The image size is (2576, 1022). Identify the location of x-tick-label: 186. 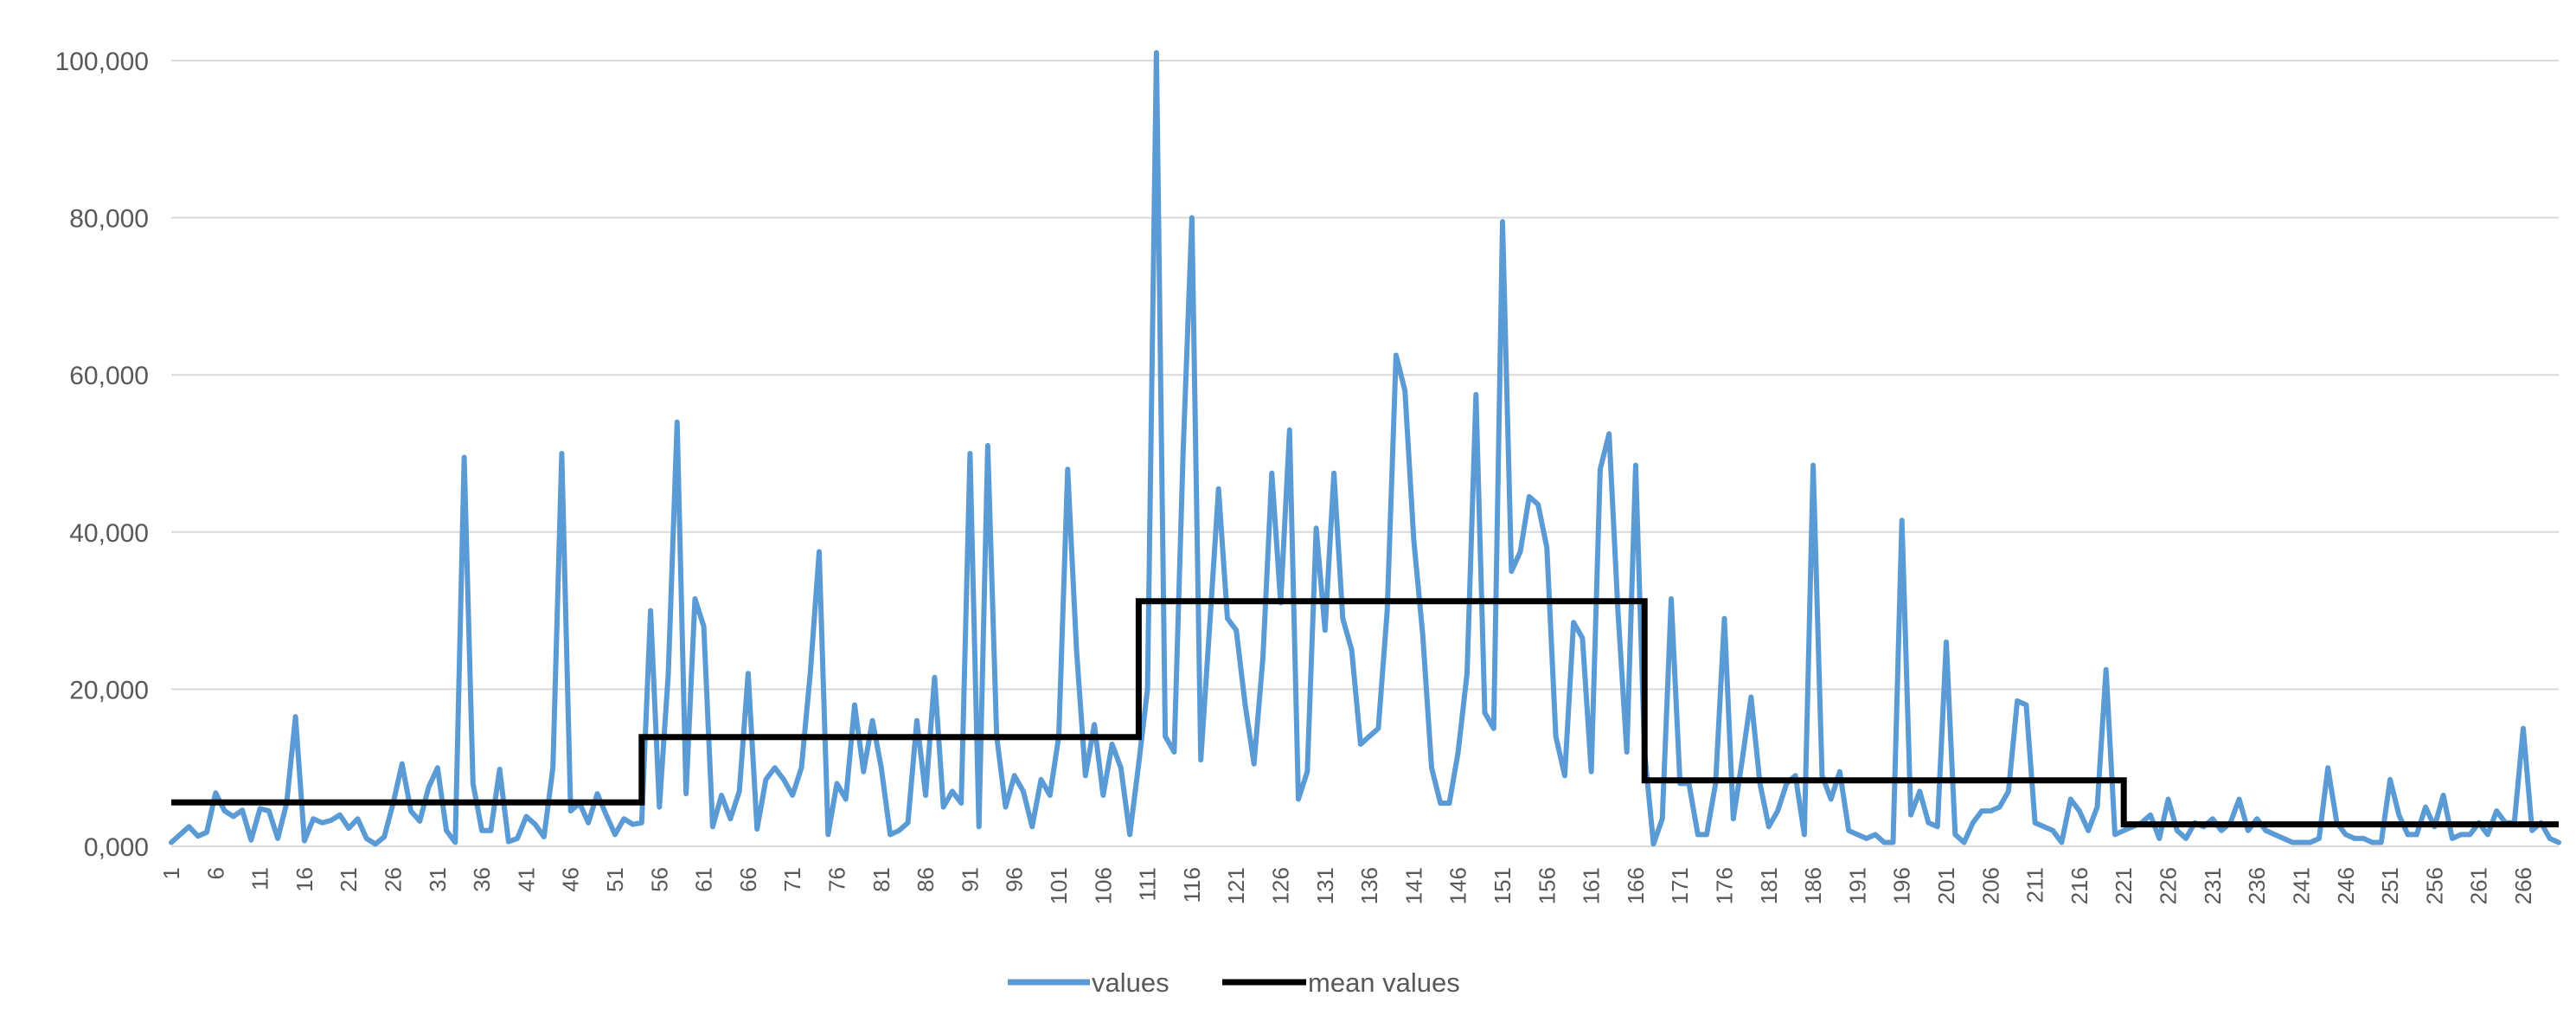
(1813, 885).